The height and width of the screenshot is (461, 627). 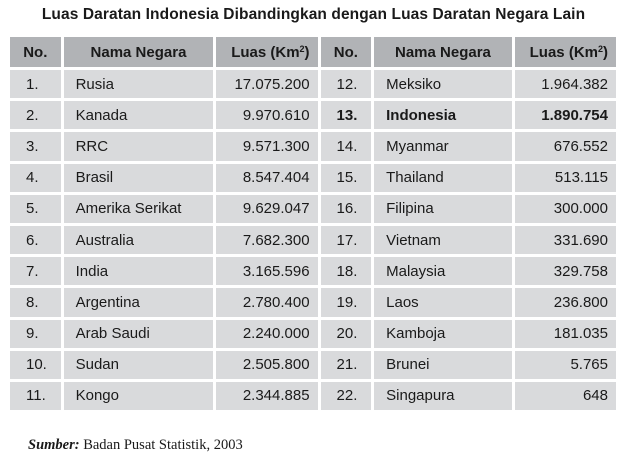 What do you see at coordinates (565, 271) in the screenshot?
I see `cell-area: 329.758` at bounding box center [565, 271].